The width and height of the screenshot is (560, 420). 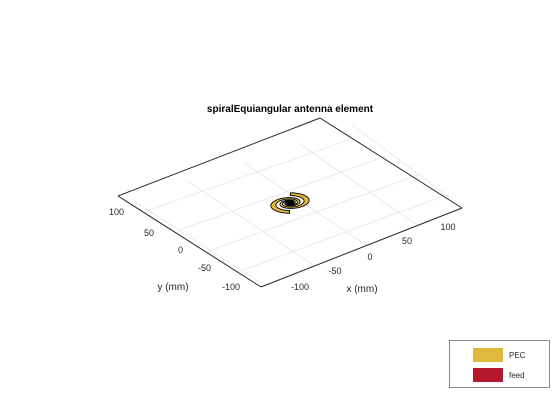 I want to click on x-axis-label: x (mm), so click(x=361, y=289).